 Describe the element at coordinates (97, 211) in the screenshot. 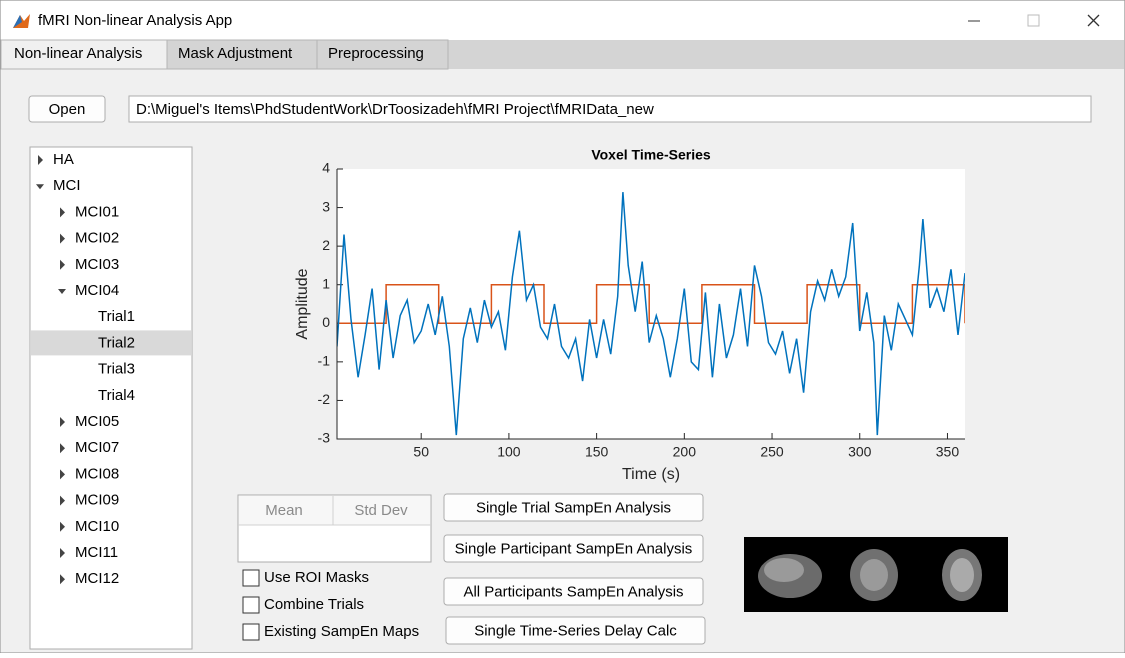

I see `tree-node: MCI01` at that location.